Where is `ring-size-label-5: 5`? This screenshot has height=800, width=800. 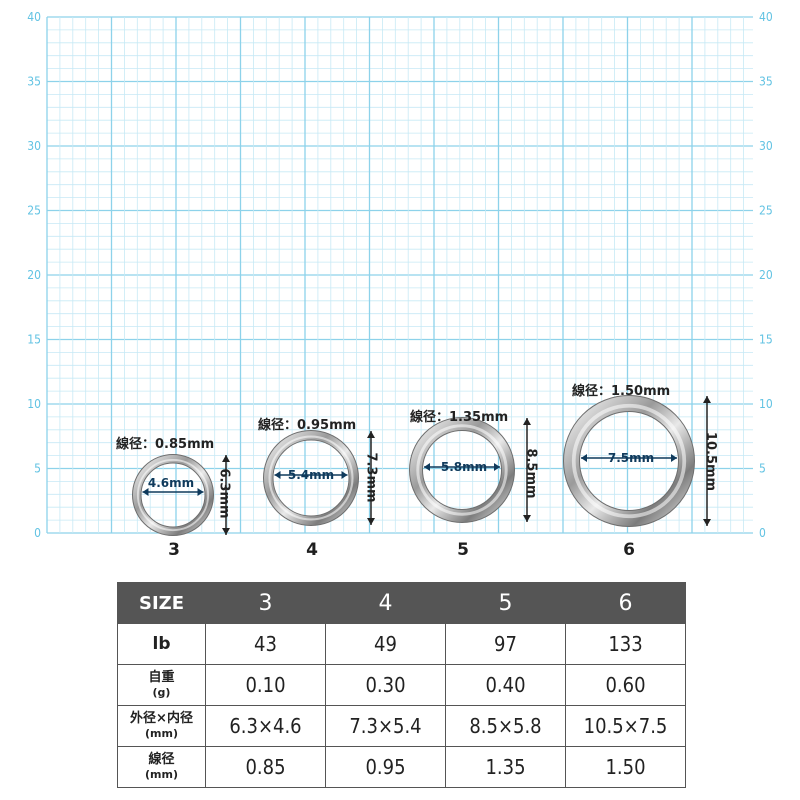
ring-size-label-5: 5 is located at coordinates (463, 550).